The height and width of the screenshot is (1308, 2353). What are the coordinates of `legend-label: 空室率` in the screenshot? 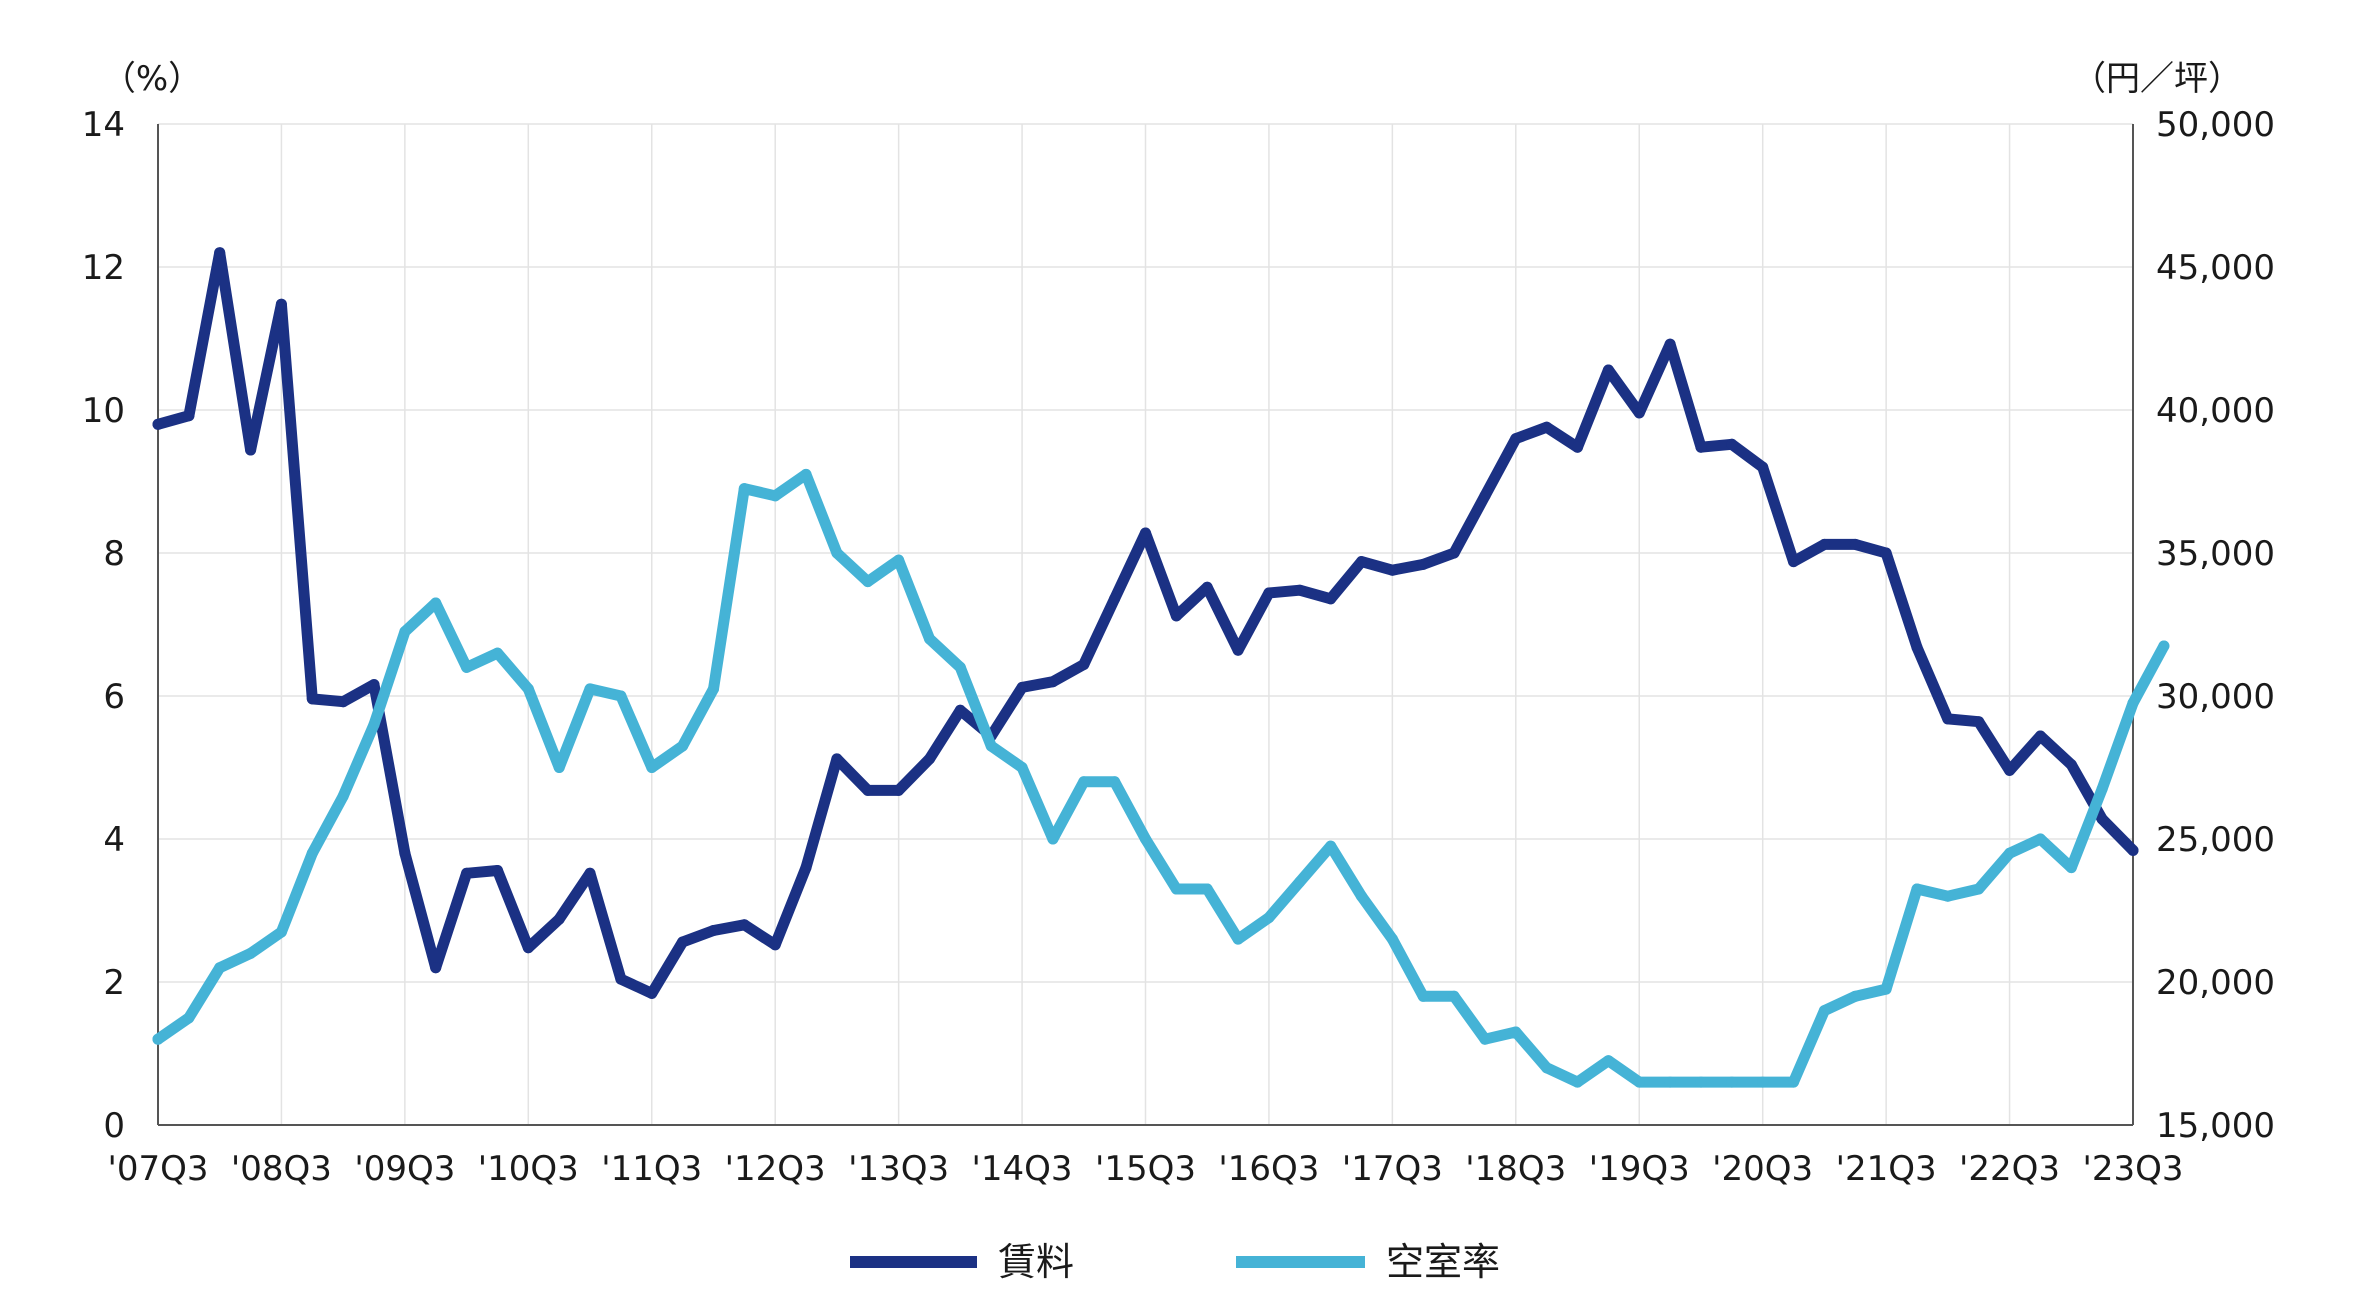 It's located at (1443, 1262).